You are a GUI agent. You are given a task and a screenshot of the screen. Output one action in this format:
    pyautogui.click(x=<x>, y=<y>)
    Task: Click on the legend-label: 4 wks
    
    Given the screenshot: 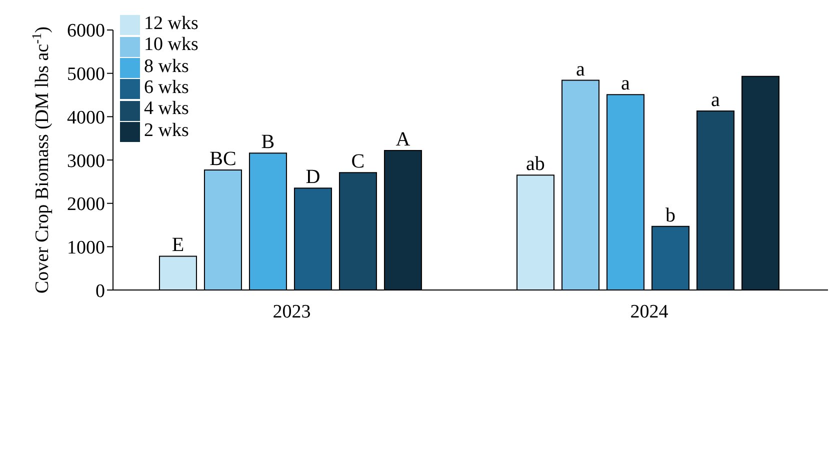 What is the action you would take?
    pyautogui.click(x=166, y=109)
    